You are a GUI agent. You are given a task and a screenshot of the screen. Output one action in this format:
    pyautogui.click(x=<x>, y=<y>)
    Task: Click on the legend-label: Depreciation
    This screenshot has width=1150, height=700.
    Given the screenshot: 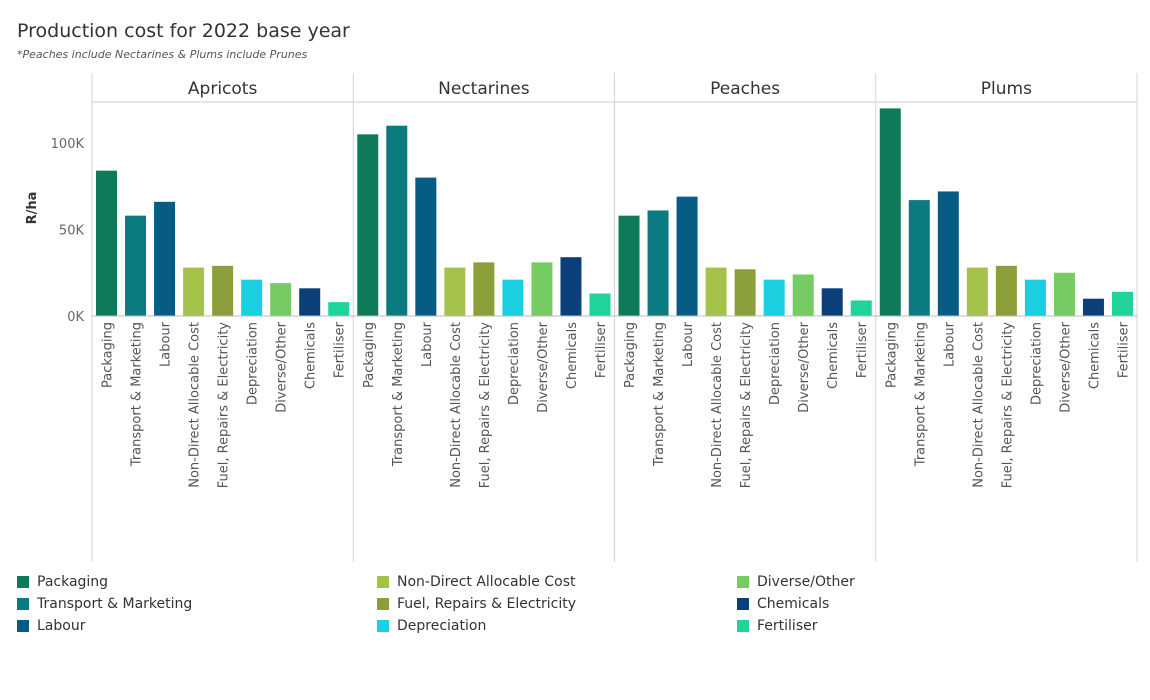 What is the action you would take?
    pyautogui.click(x=442, y=626)
    